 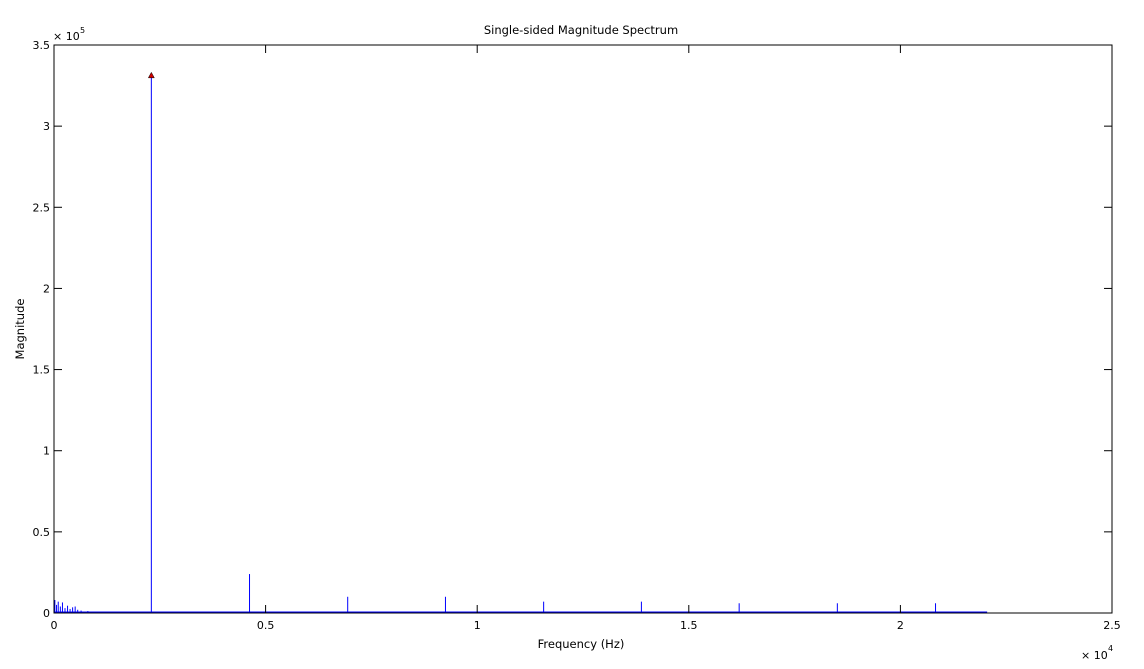 I want to click on y-tick-label: 1.5, so click(x=42, y=370).